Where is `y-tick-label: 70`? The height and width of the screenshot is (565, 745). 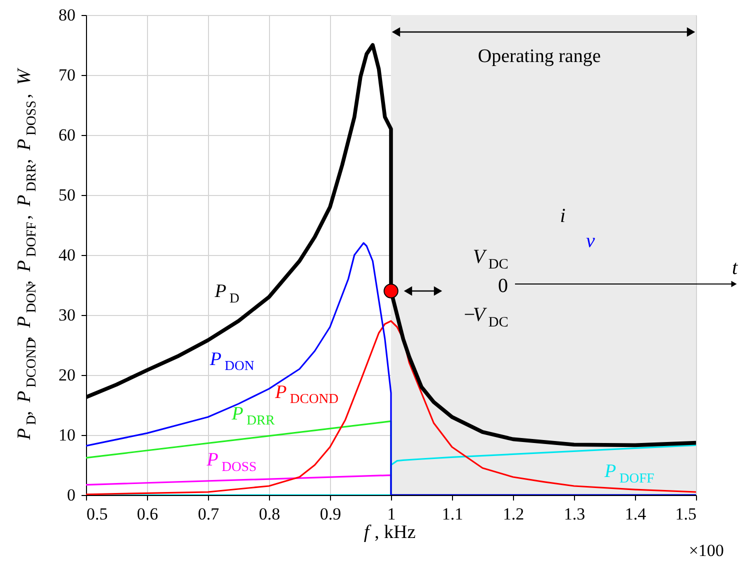
y-tick-label: 70 is located at coordinates (67, 75).